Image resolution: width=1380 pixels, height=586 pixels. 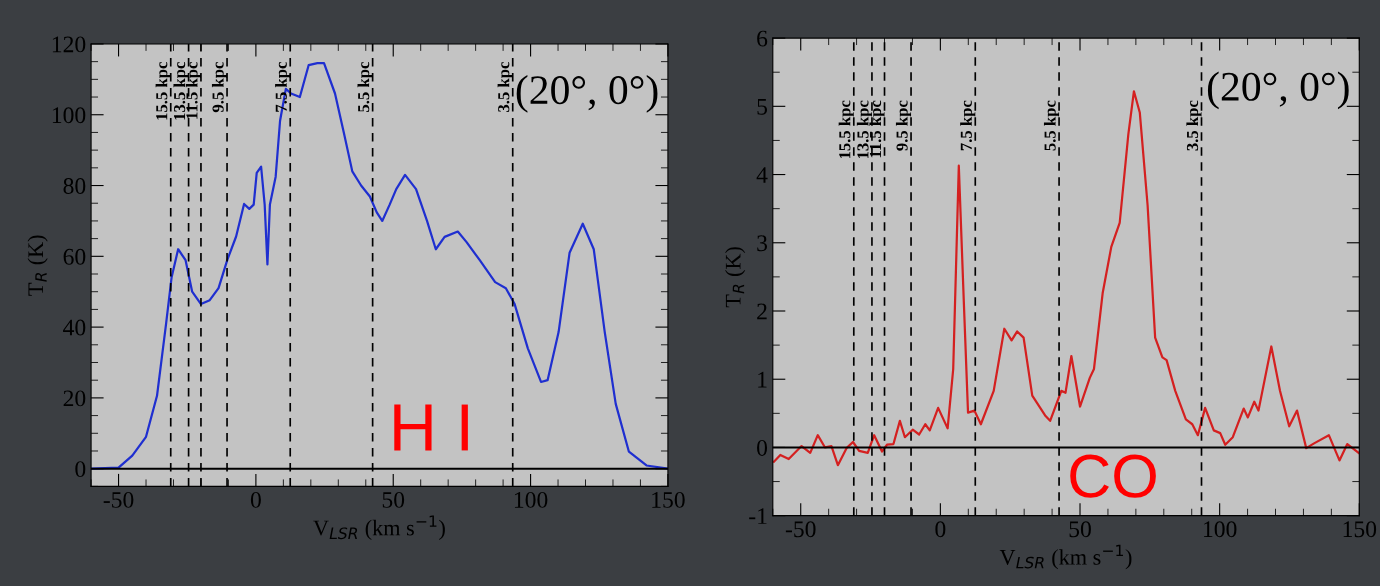 I want to click on y-tick-label: 80, so click(x=74, y=186).